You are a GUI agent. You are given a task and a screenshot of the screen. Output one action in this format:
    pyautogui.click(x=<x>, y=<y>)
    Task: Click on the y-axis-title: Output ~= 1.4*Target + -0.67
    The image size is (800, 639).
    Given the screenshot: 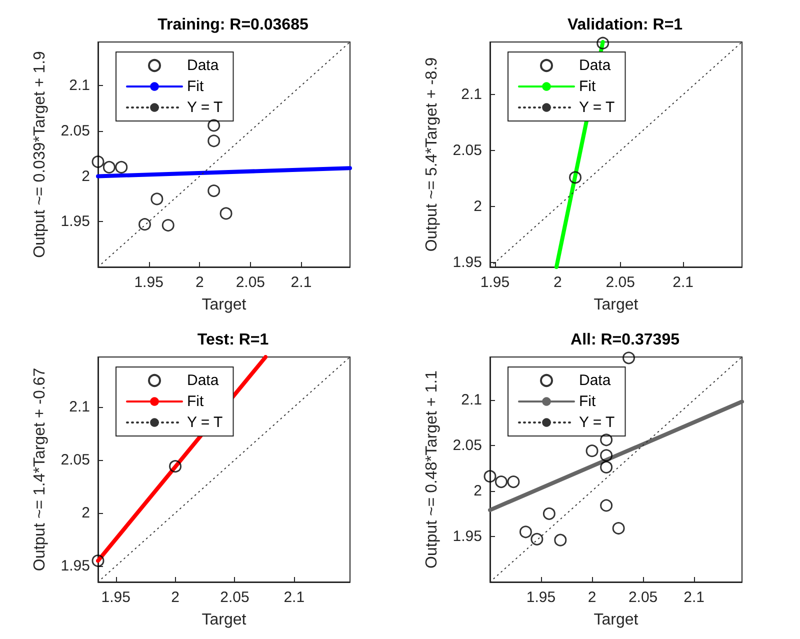 What is the action you would take?
    pyautogui.click(x=40, y=470)
    